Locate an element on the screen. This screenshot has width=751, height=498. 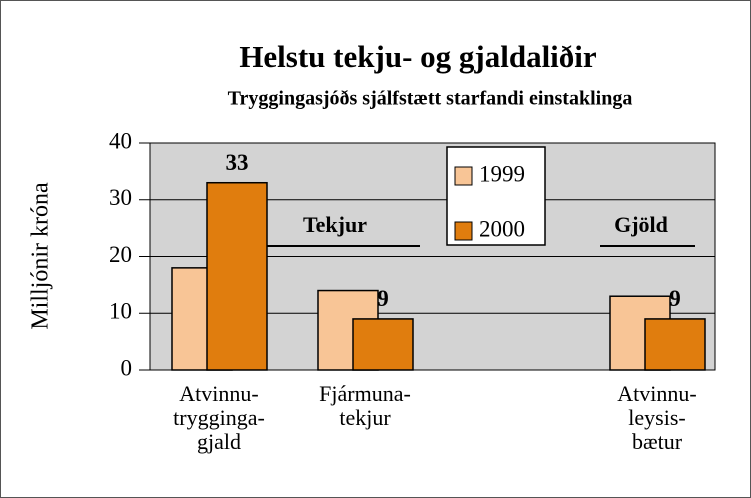
y-tick-label: 20 is located at coordinates (120, 254).